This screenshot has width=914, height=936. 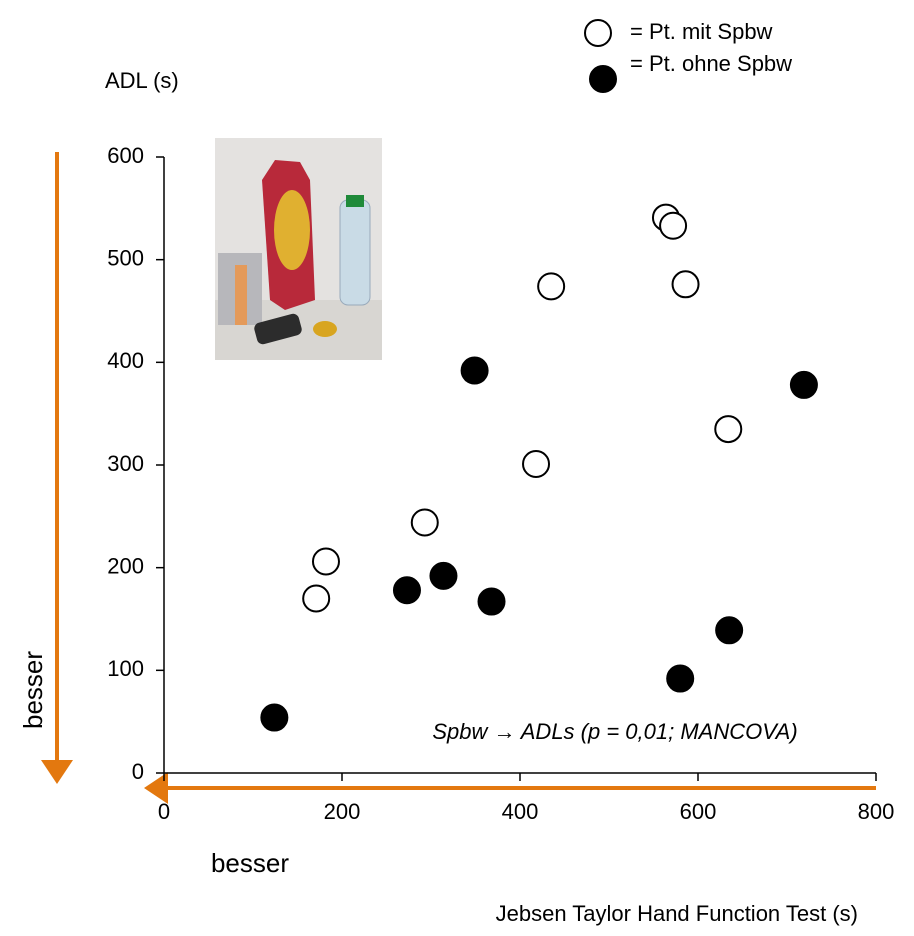 What do you see at coordinates (298, 249) in the screenshot?
I see `photo` at bounding box center [298, 249].